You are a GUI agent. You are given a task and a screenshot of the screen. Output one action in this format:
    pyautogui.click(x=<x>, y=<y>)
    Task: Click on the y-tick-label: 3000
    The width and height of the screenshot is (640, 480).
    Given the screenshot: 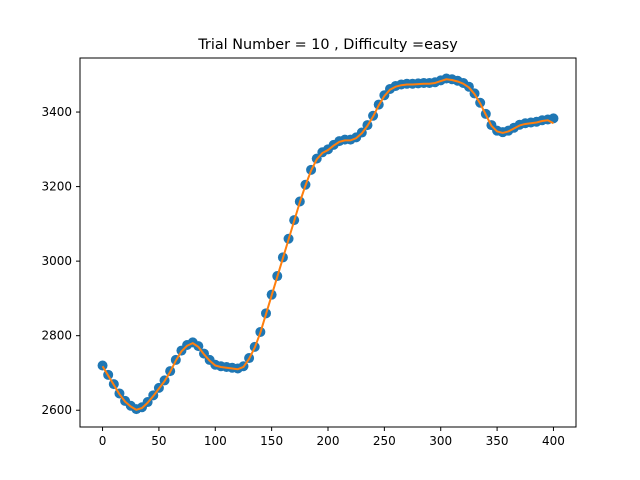 What is the action you would take?
    pyautogui.click(x=56, y=261)
    